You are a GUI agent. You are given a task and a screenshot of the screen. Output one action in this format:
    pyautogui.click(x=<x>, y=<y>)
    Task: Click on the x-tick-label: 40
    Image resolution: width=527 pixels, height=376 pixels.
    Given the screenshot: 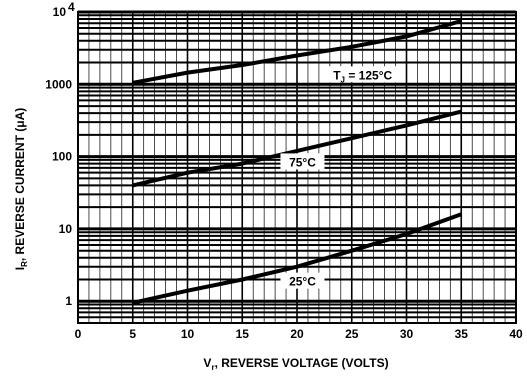 What is the action you would take?
    pyautogui.click(x=516, y=334)
    